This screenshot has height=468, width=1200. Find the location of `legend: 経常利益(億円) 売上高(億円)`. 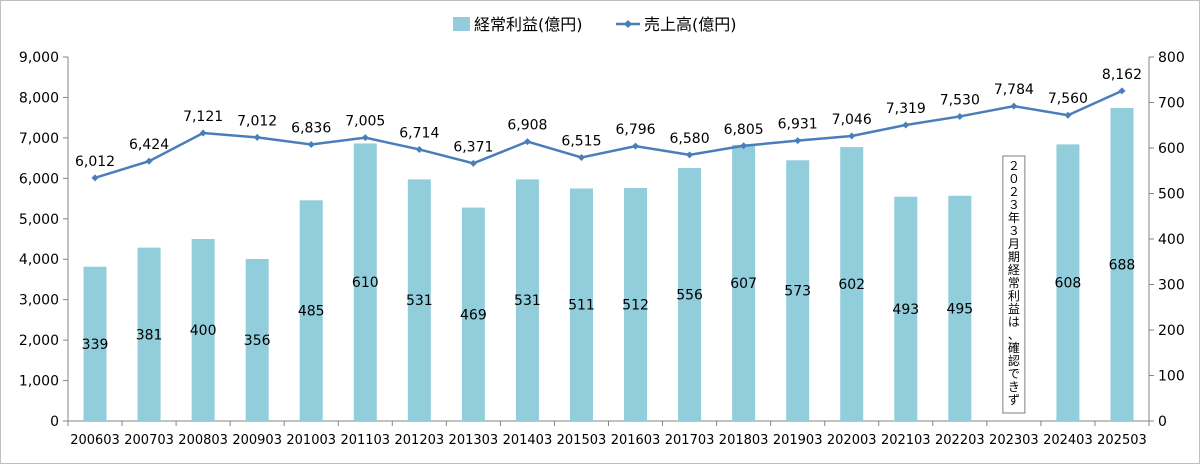

legend: 経常利益(億円) 売上高(億円) is located at coordinates (595, 24).